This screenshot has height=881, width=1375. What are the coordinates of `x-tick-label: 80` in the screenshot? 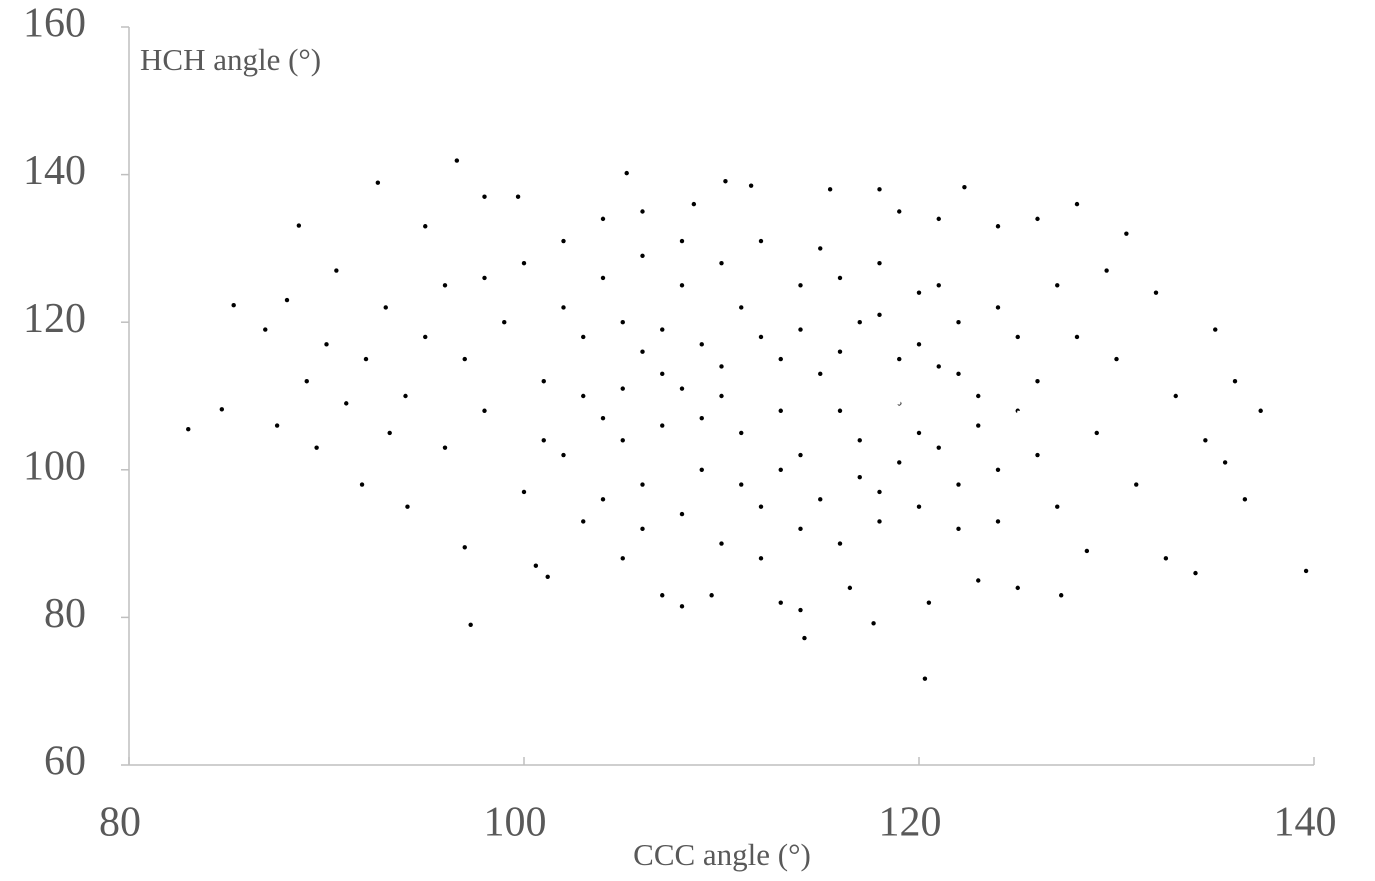 It's located at (120, 823).